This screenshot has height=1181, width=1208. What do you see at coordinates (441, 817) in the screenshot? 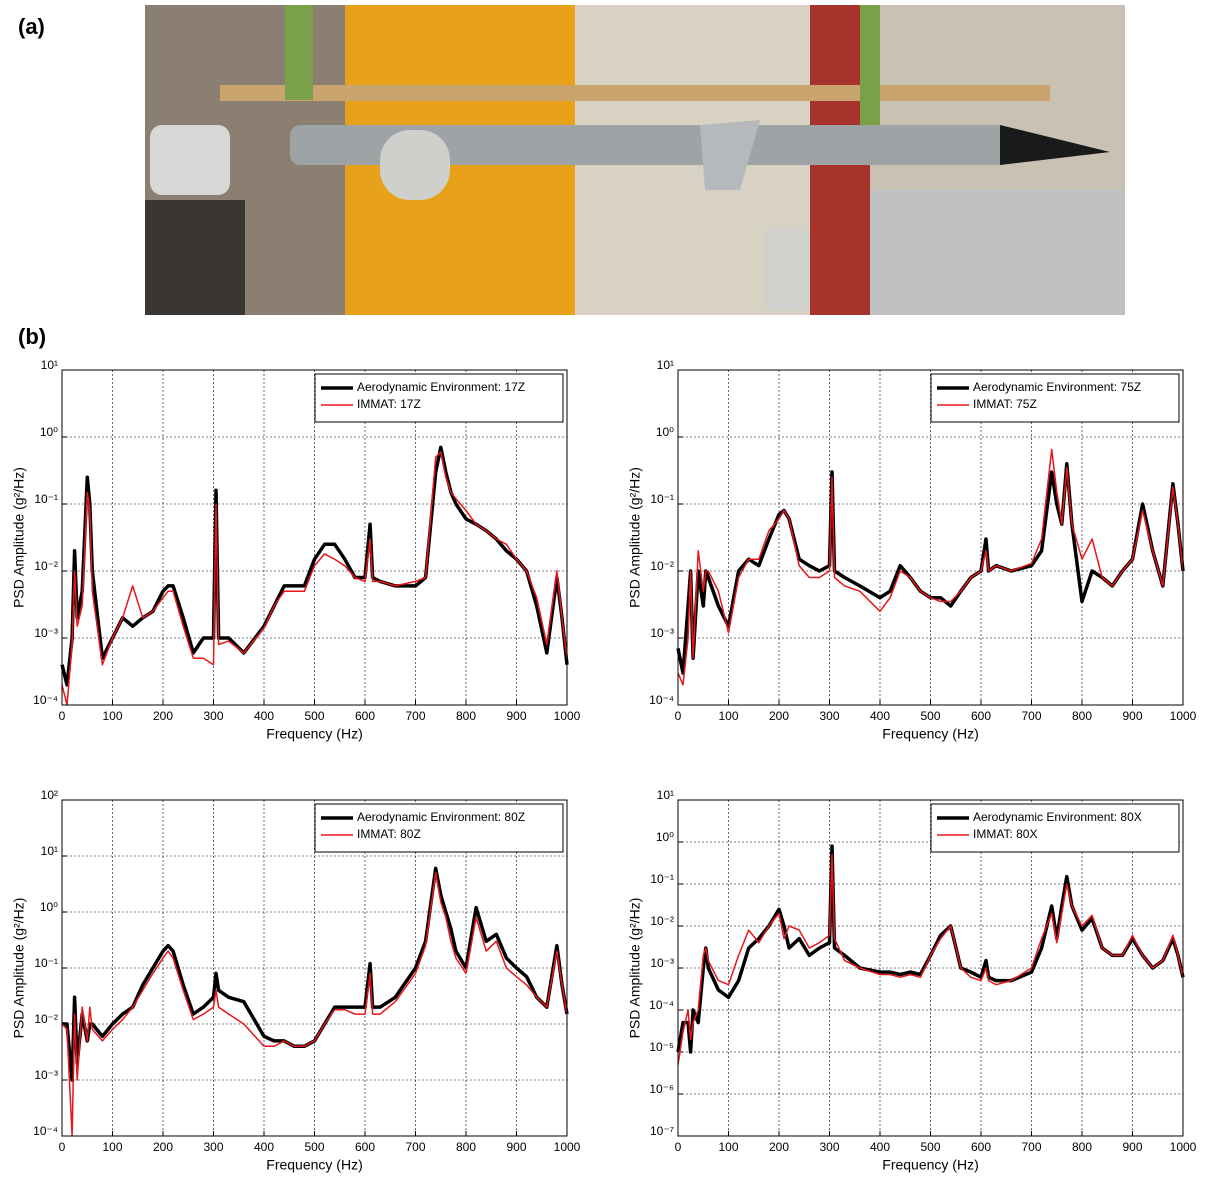
I see `legend-label: Aerodynamic Environment: 80Z` at bounding box center [441, 817].